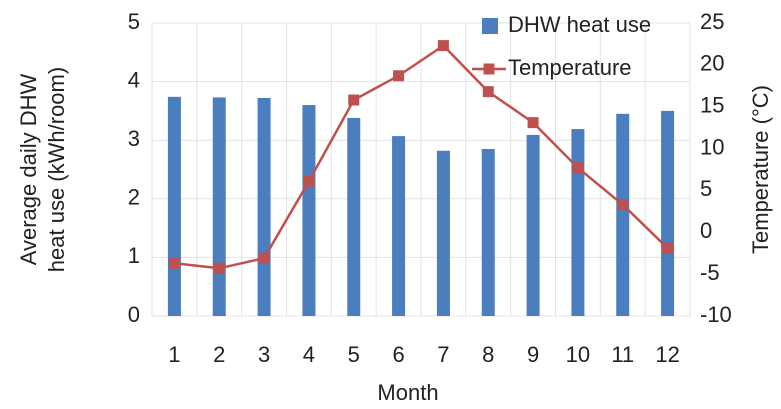  Describe the element at coordinates (398, 354) in the screenshot. I see `x-tick-label: 6` at that location.